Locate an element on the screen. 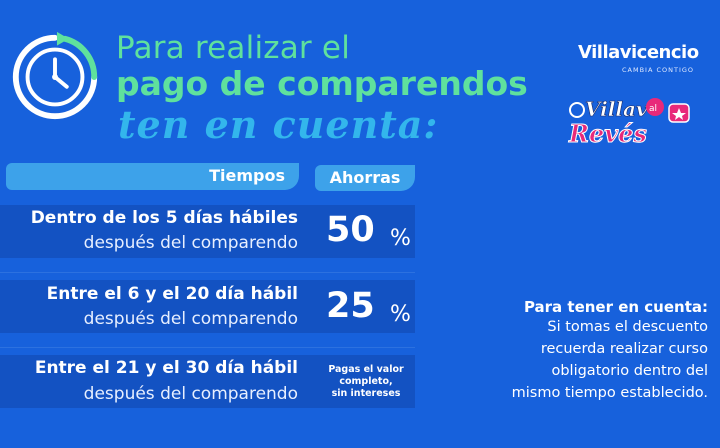 The height and width of the screenshot is (448, 720). campaign-logo-word-1: Villav is located at coordinates (616, 109).